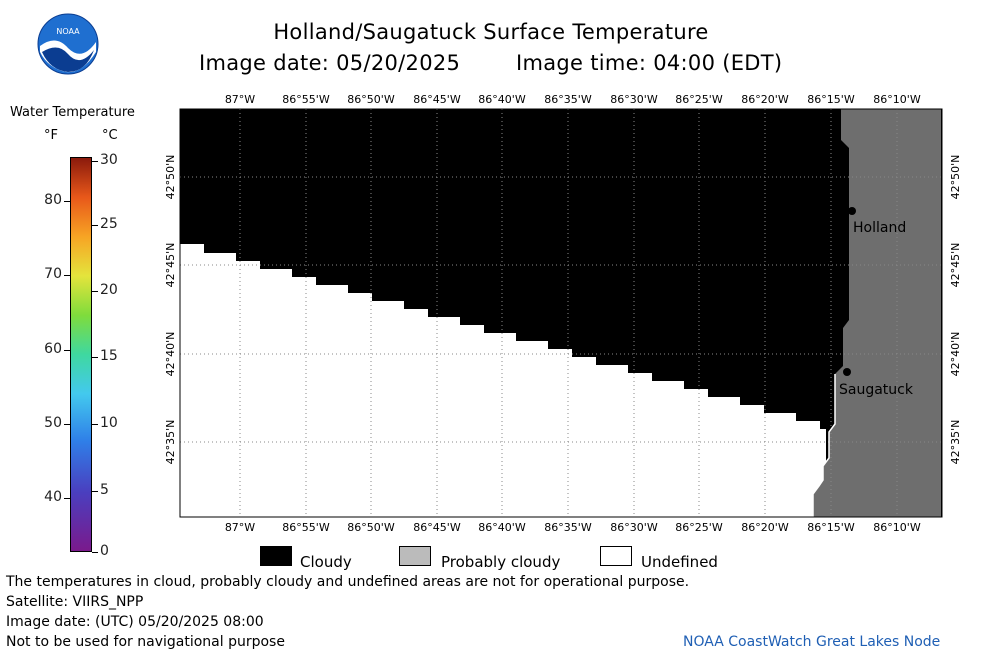  What do you see at coordinates (110, 135) in the screenshot?
I see `colorbar-unit-c: °C` at bounding box center [110, 135].